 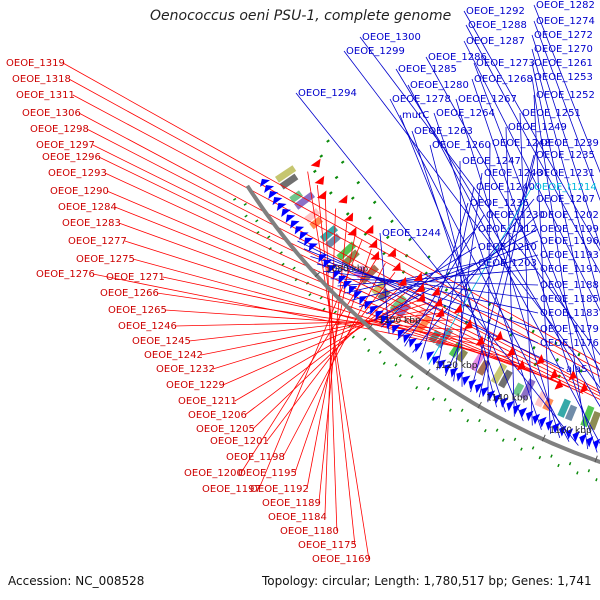 What do you see at coordinates (421, 99) in the screenshot?
I see `forward-gene-label: OEOE_1278` at bounding box center [421, 99].